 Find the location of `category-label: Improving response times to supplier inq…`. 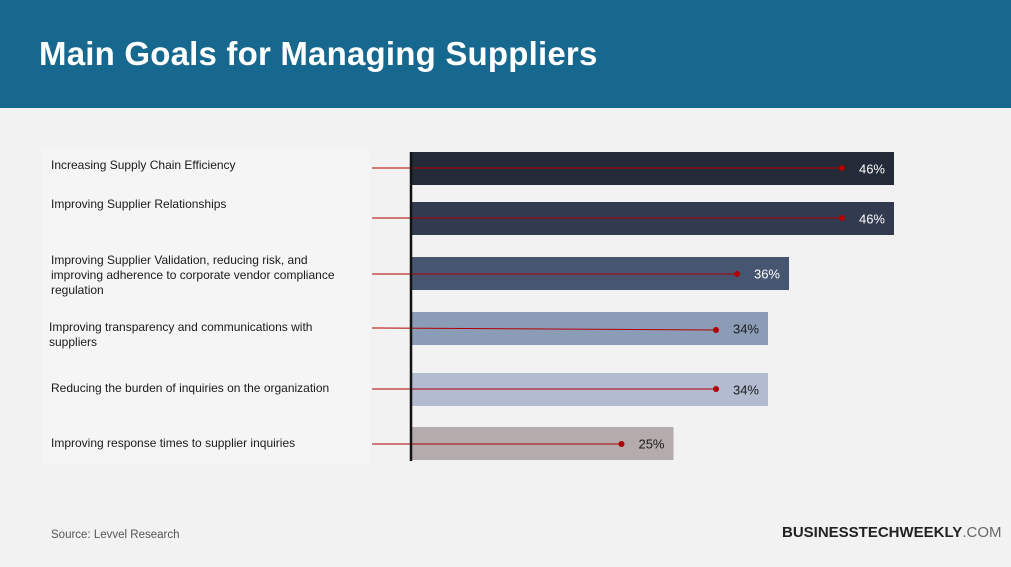

category-label: Improving response times to supplier inq… is located at coordinates (173, 443).